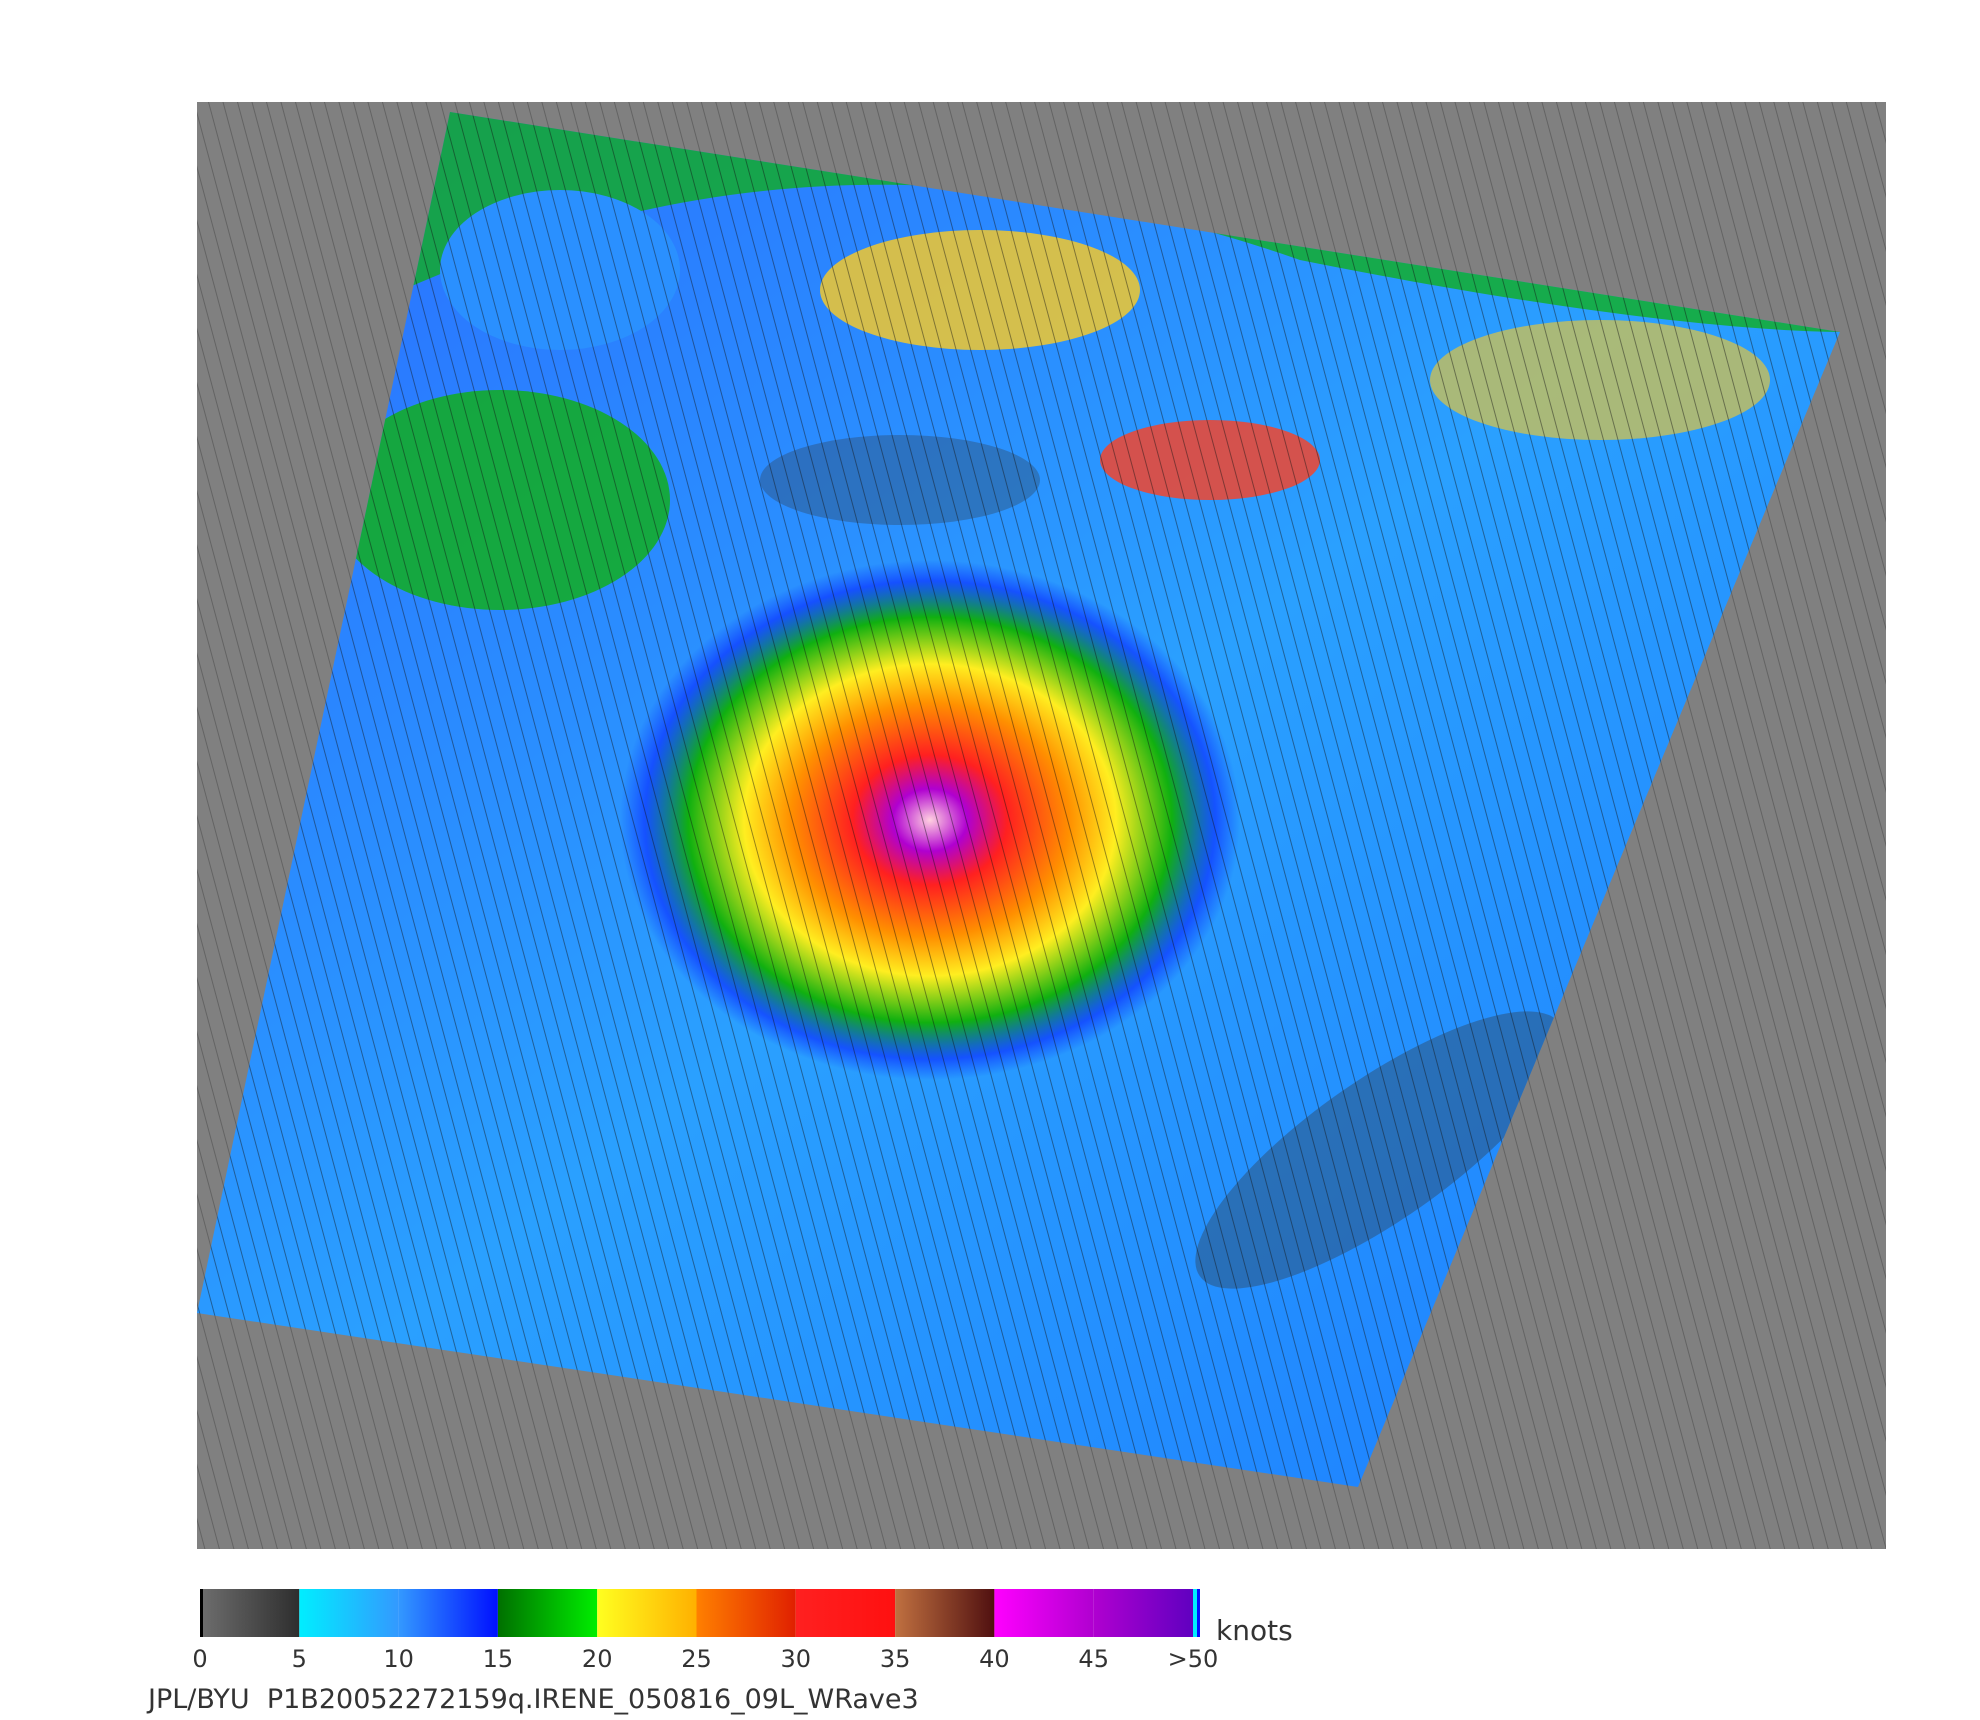 The image size is (1980, 1720). Describe the element at coordinates (498, 1659) in the screenshot. I see `colorbar-tick-label: 15` at that location.